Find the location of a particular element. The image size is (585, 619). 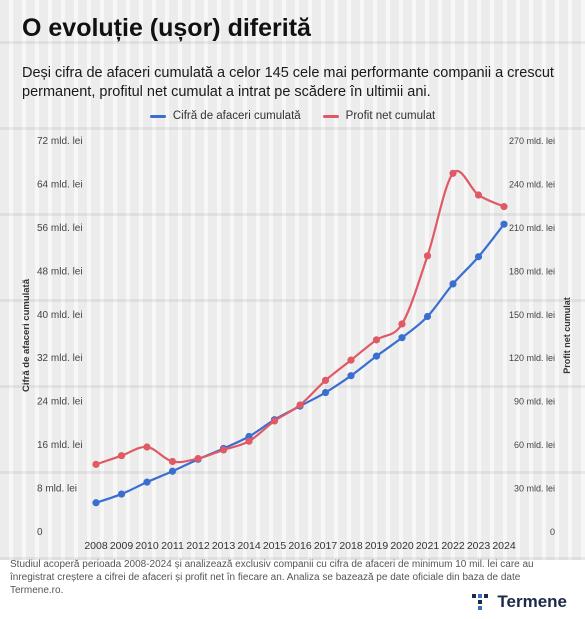

legend-item-revenue: Cifră de afaceri cumulată is located at coordinates (225, 116).